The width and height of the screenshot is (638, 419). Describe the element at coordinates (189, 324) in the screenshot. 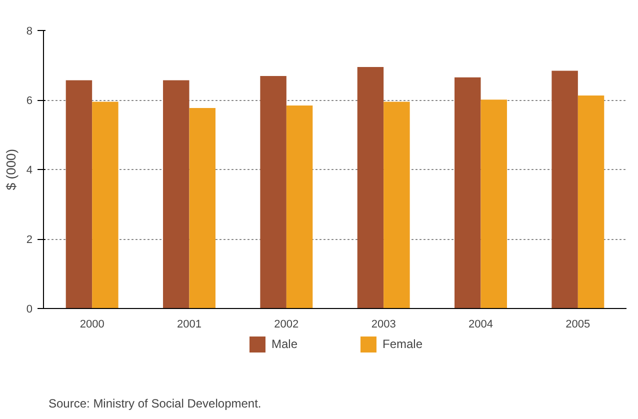

I see `x-tick-label: 2001` at that location.